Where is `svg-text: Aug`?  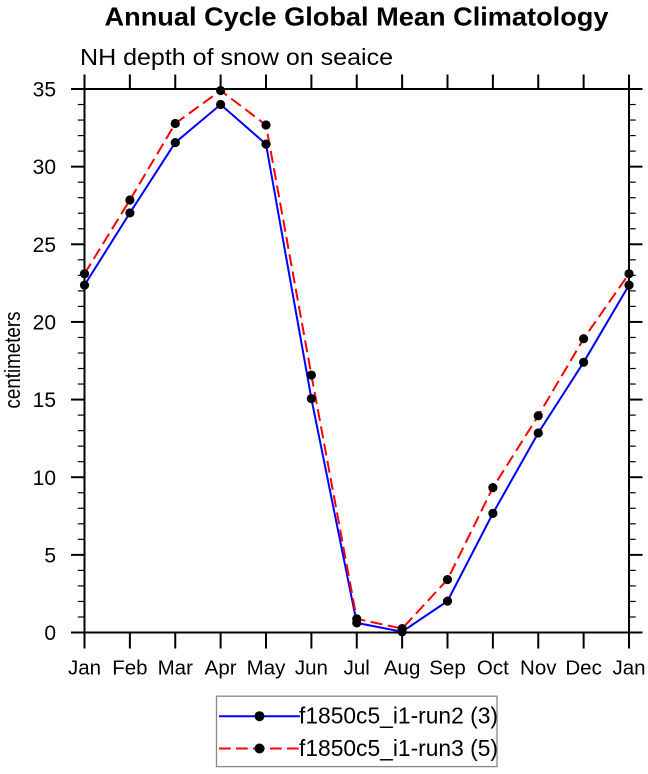 svg-text: Aug is located at coordinates (402, 668).